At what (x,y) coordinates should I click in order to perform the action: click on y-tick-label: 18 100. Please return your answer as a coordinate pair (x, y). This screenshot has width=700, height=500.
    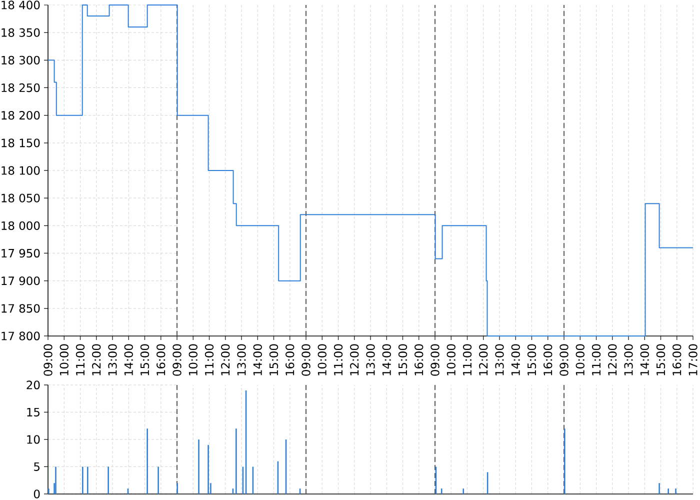
    Looking at the image, I should click on (21, 170).